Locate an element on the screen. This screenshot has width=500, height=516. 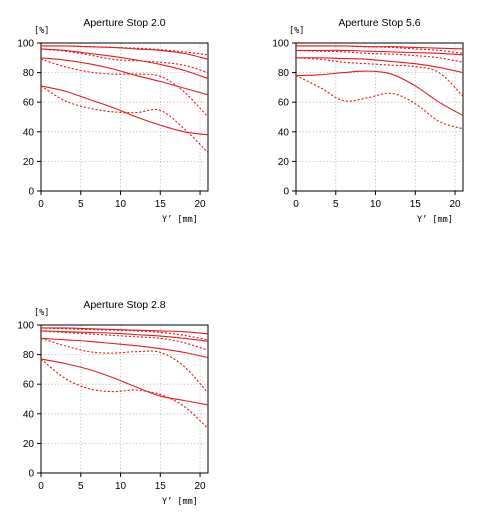
chart-title: Aperture Stop 2.0 is located at coordinates (124, 23).